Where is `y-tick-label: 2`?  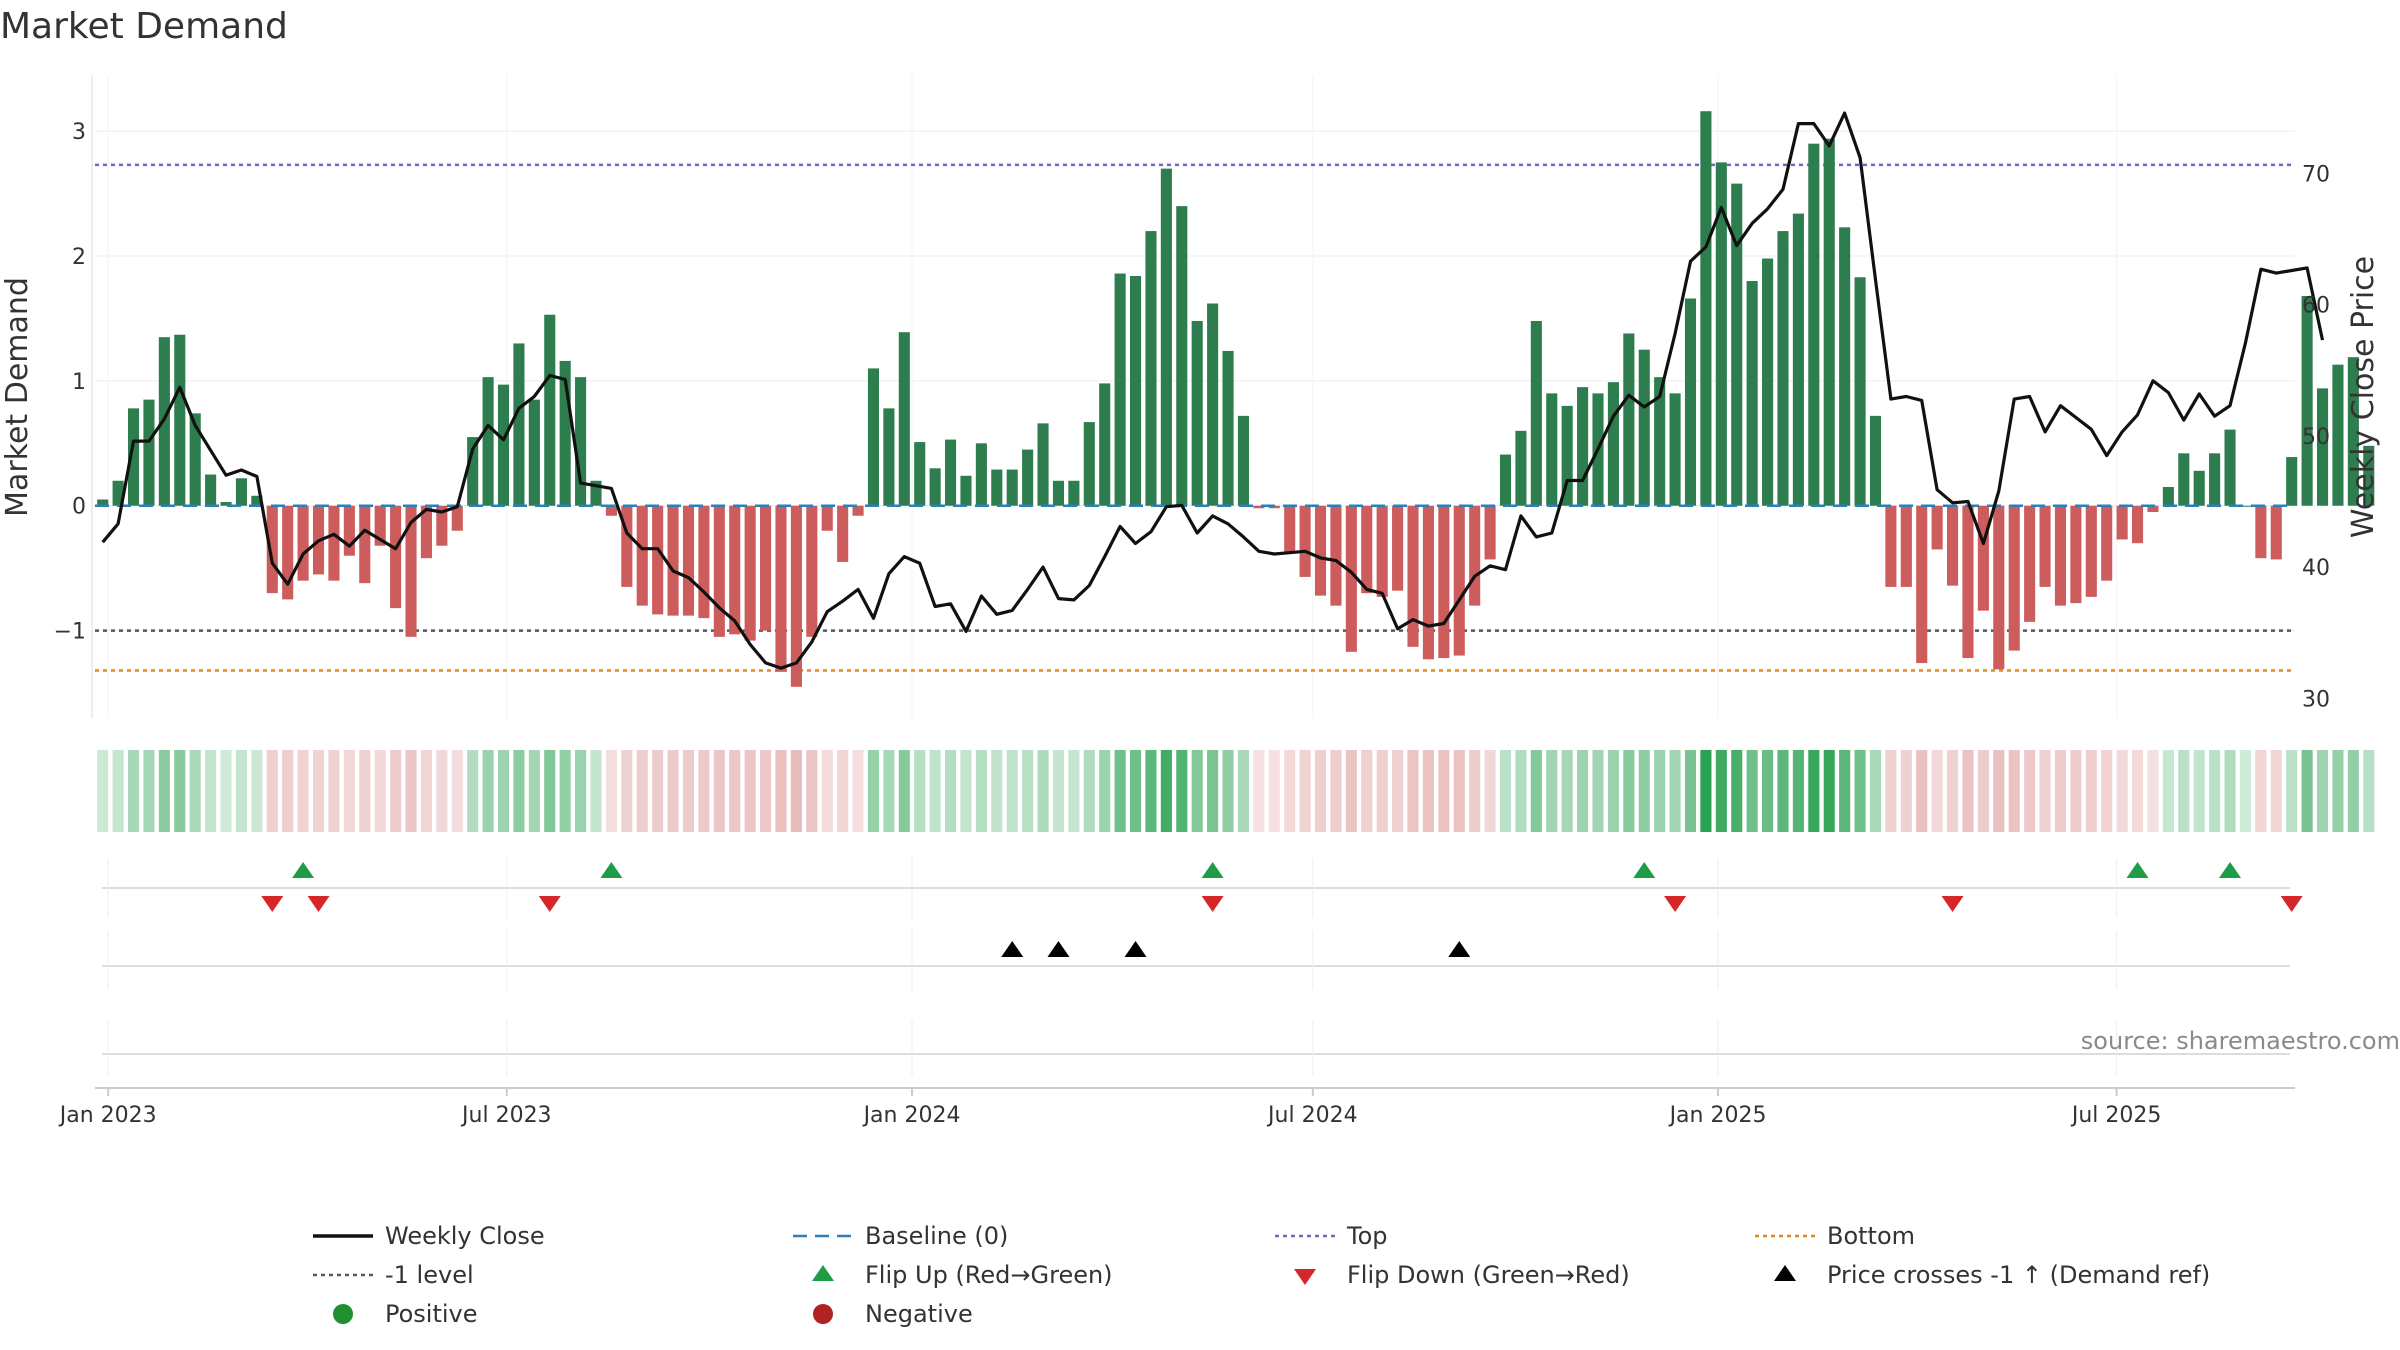
y-tick-label: 2 is located at coordinates (79, 257).